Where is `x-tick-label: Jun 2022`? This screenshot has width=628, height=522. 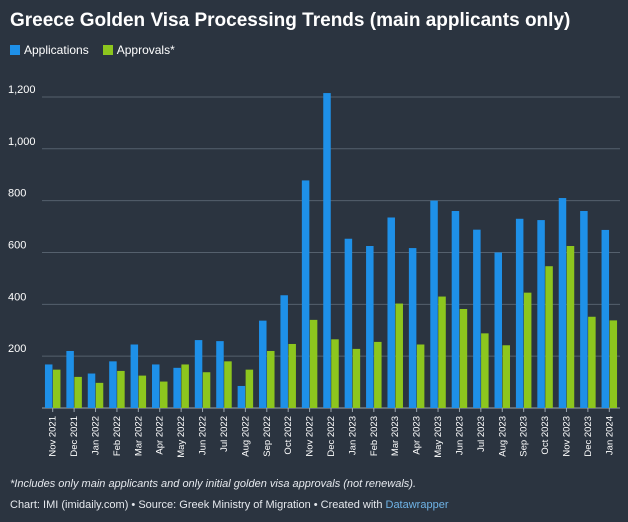
x-tick-label: Jun 2022 is located at coordinates (203, 435).